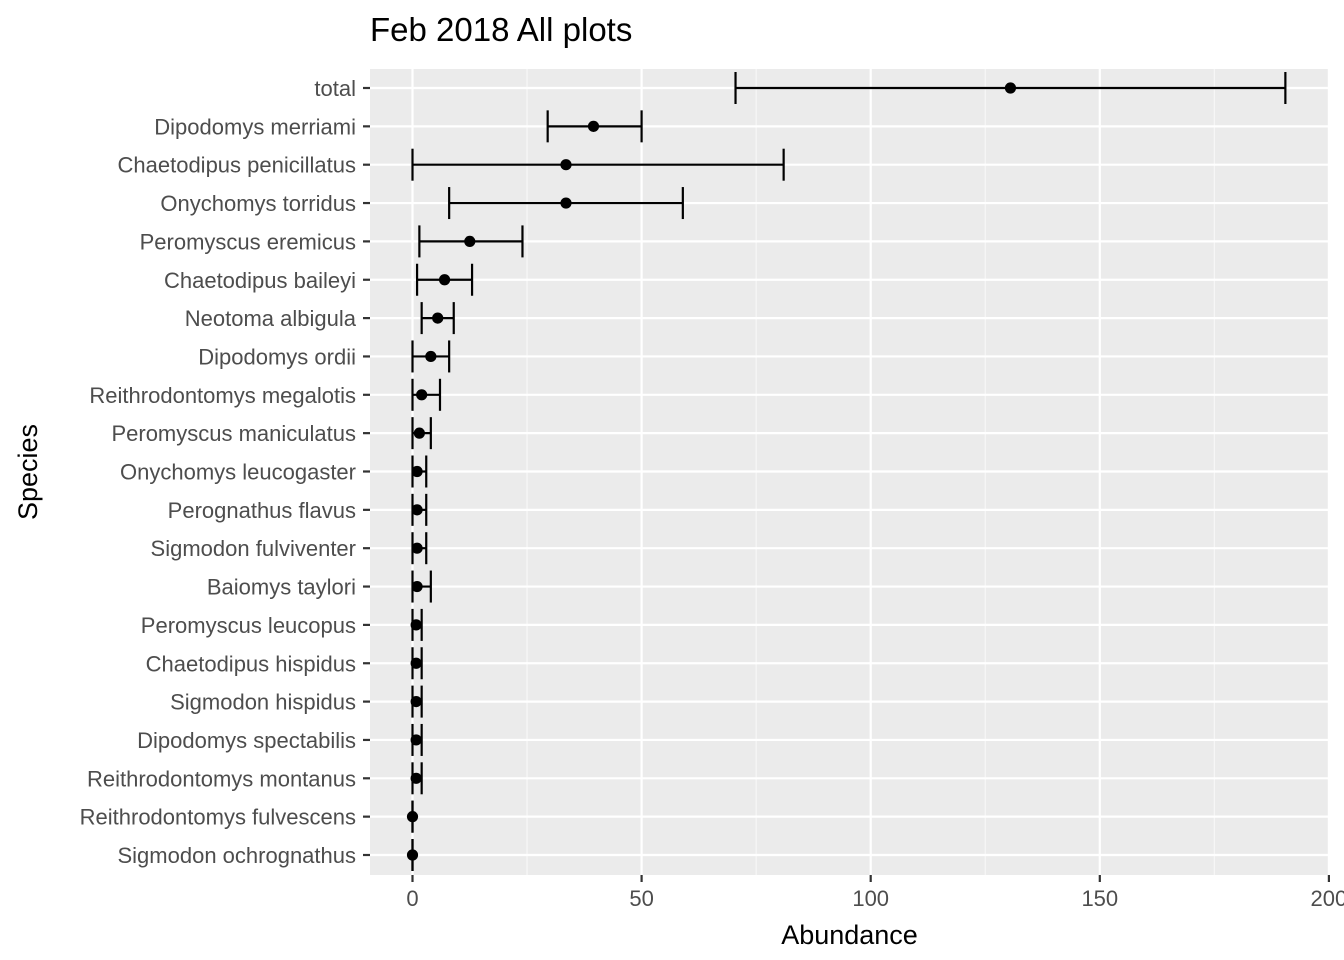  I want to click on x-tick-label: 100, so click(870, 898).